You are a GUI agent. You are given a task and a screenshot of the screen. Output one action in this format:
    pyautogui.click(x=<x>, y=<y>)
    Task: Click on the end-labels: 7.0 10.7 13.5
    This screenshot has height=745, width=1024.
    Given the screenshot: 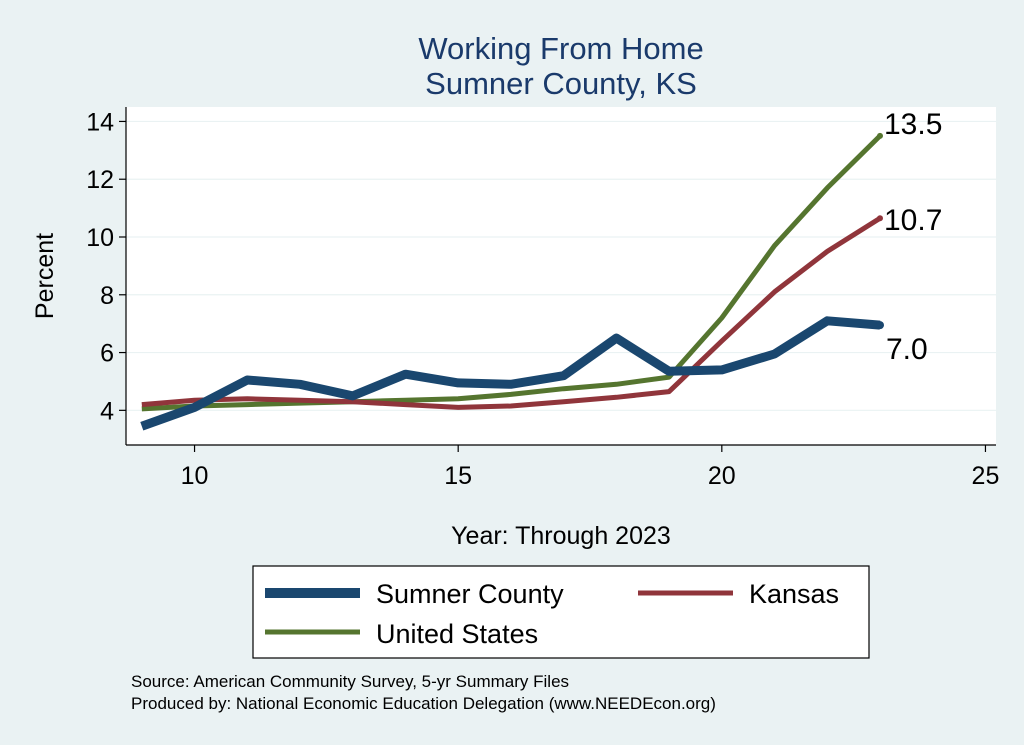 What is the action you would take?
    pyautogui.click(x=913, y=237)
    